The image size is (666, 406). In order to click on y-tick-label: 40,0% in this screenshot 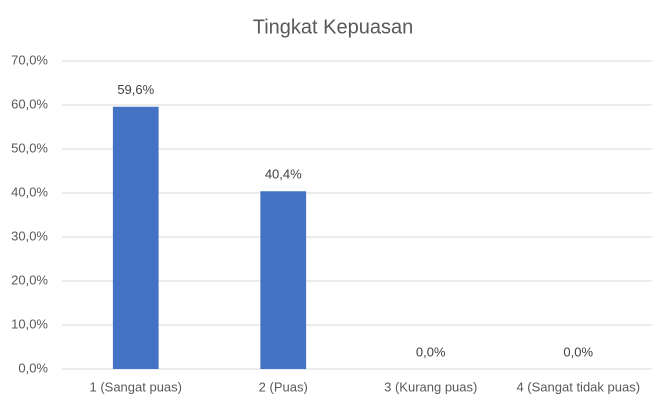, I will do `click(29, 191)`.